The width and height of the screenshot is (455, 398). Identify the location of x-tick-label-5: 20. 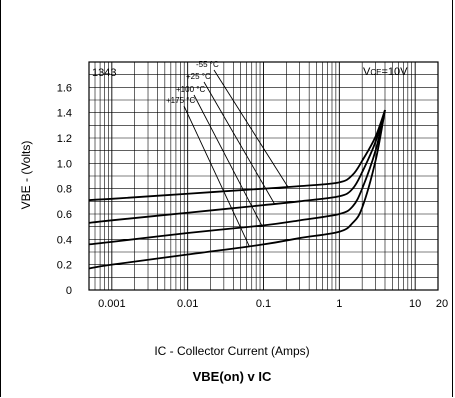
(442, 304).